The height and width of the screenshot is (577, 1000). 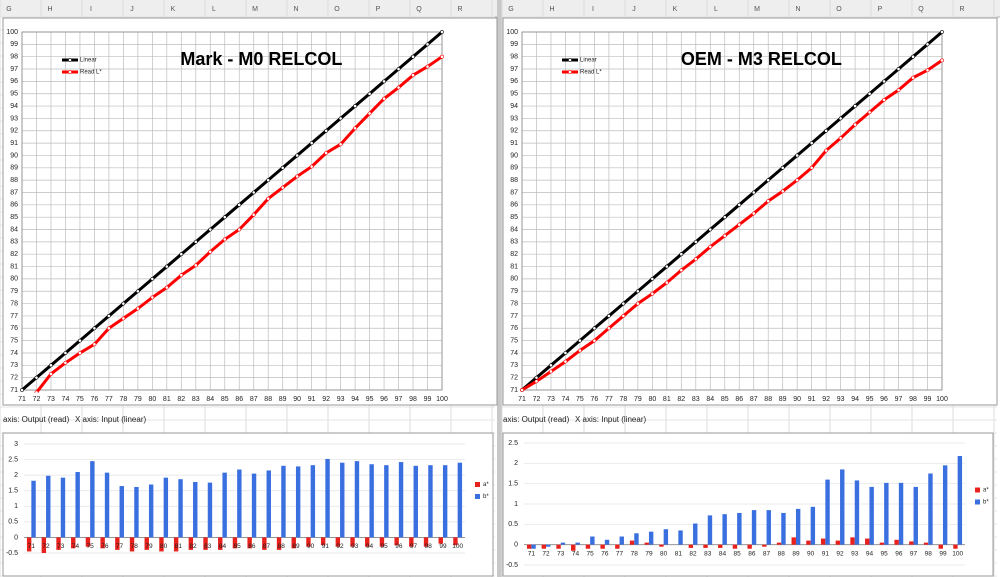 What do you see at coordinates (514, 205) in the screenshot?
I see `y-tick-label: 86` at bounding box center [514, 205].